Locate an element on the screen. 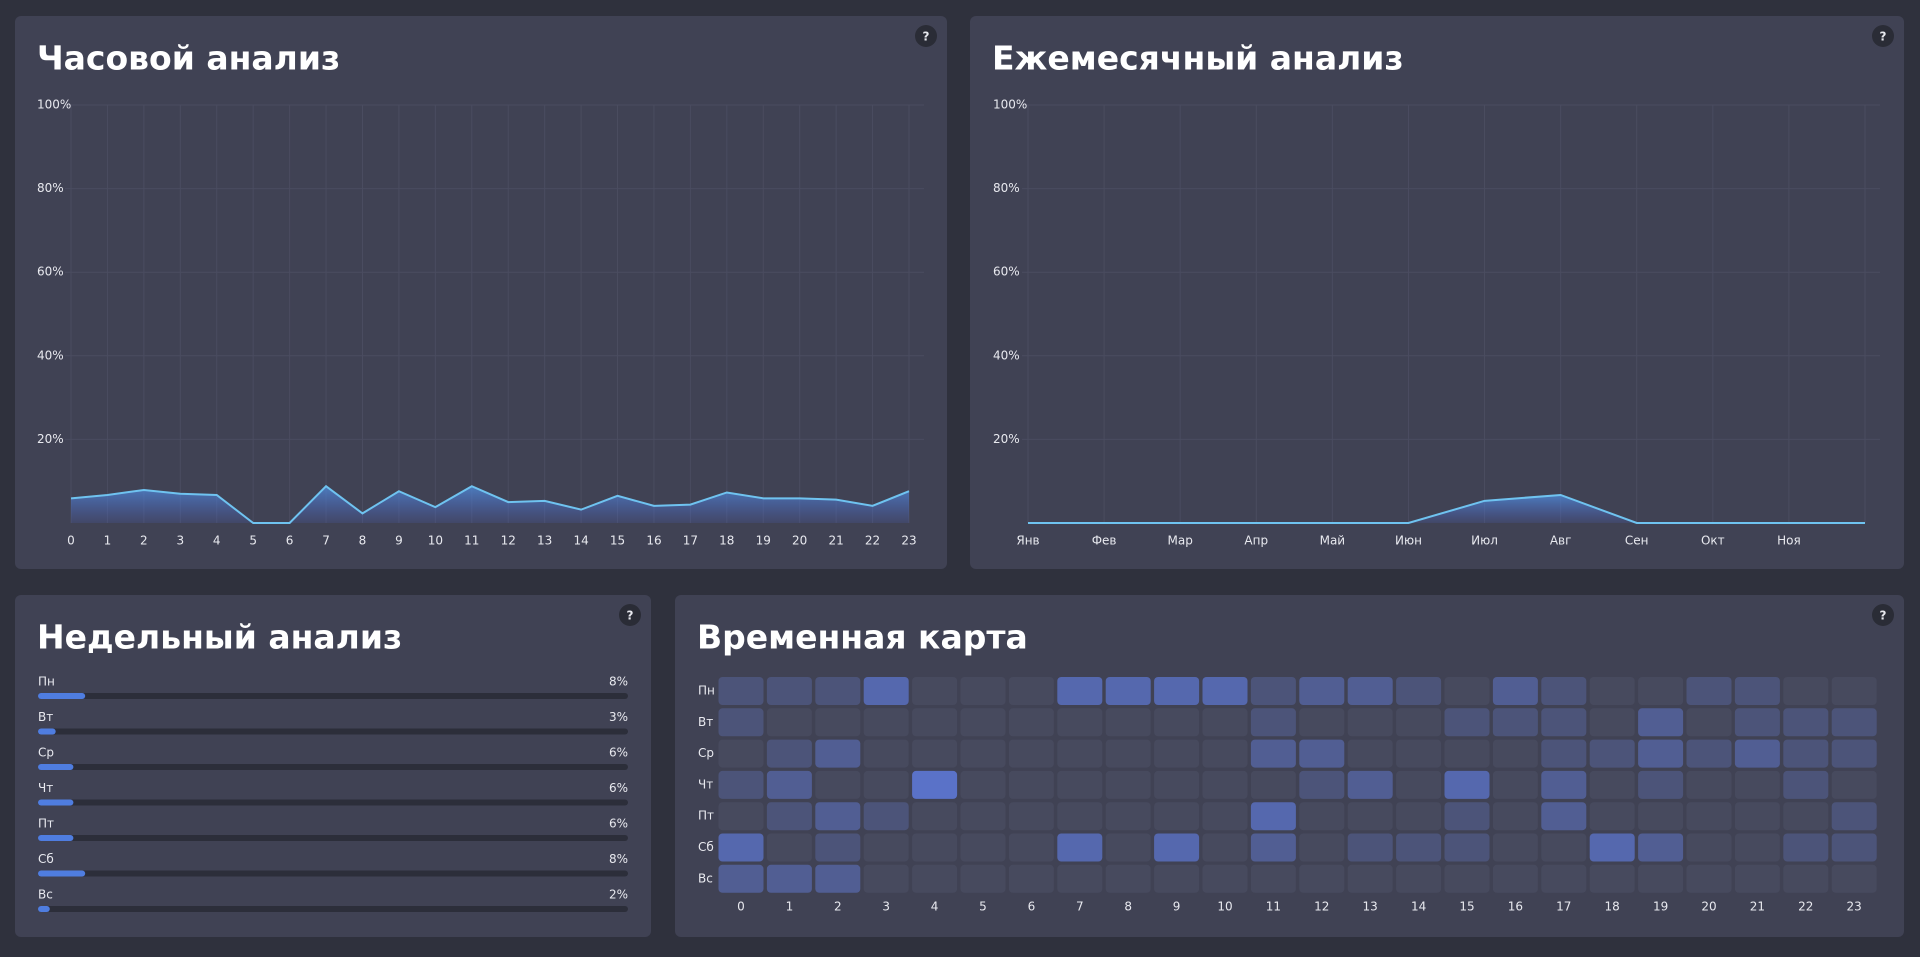 This screenshot has width=1920, height=957. x-tick-label: 5 is located at coordinates (253, 541).